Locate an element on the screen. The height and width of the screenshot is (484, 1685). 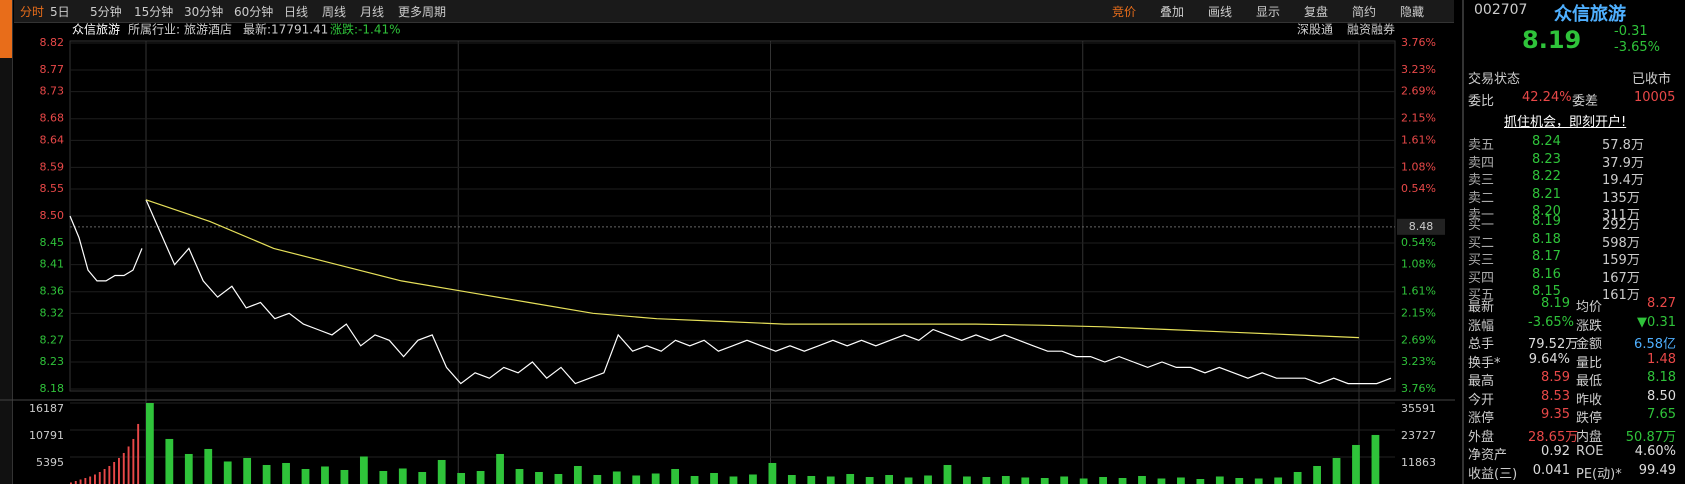
book-size: 135万 is located at coordinates (1621, 198).